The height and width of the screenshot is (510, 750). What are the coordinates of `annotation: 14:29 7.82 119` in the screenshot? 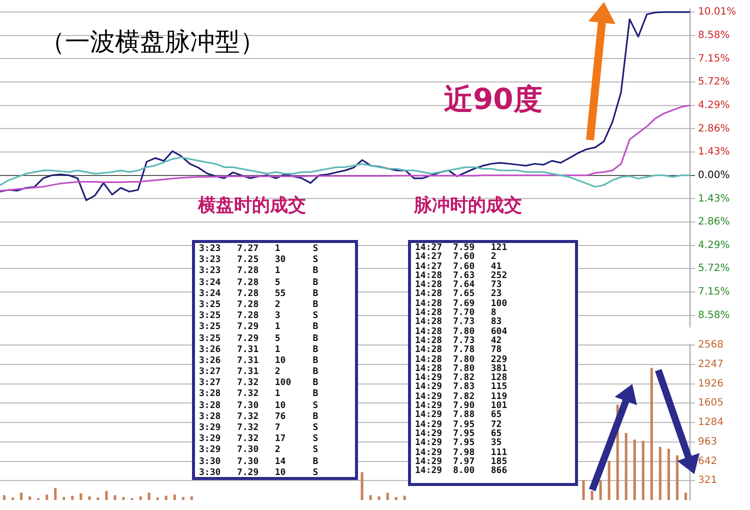 It's located at (461, 397).